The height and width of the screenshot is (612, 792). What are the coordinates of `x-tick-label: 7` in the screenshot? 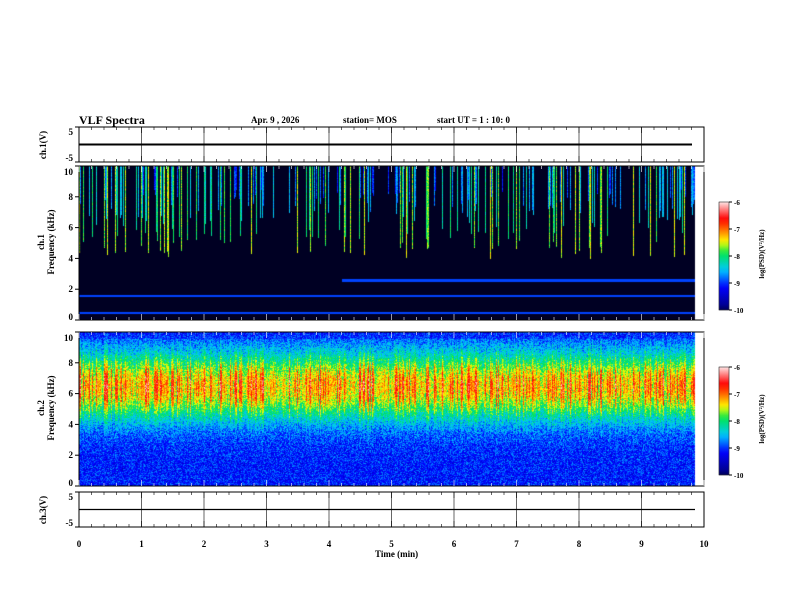 It's located at (516, 544).